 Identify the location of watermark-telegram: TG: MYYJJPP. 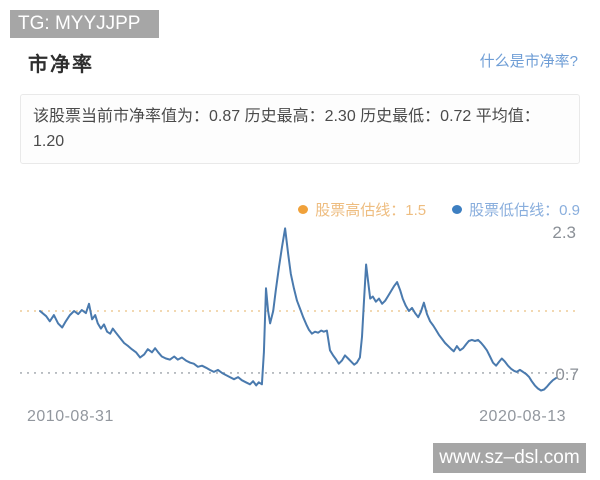
(84, 24).